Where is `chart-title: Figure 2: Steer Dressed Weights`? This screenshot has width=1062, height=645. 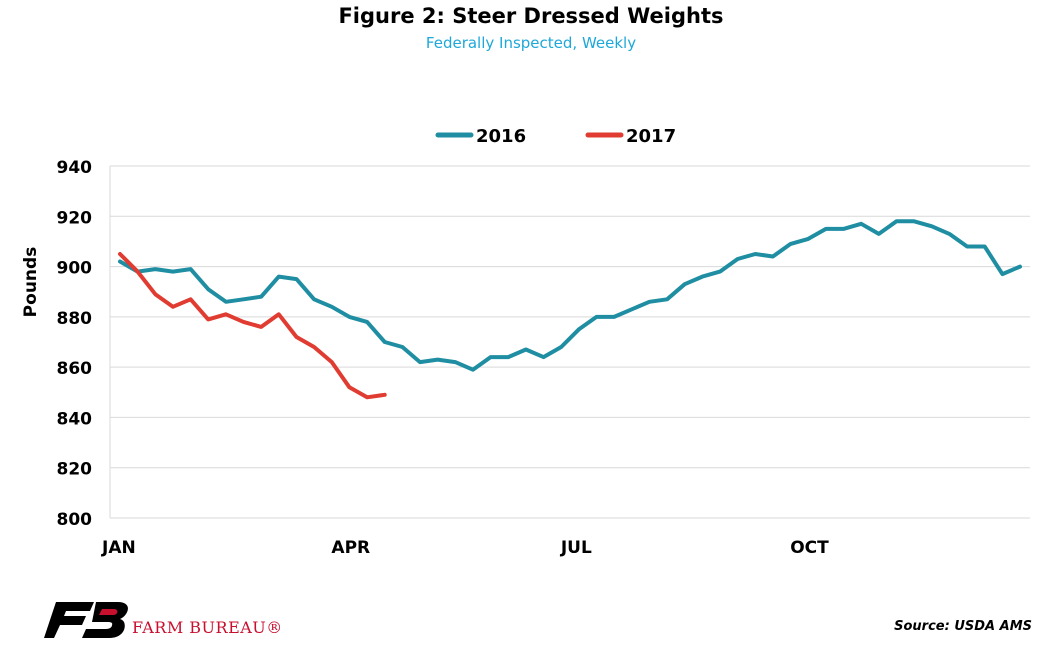
chart-title: Figure 2: Steer Dressed Weights is located at coordinates (531, 16).